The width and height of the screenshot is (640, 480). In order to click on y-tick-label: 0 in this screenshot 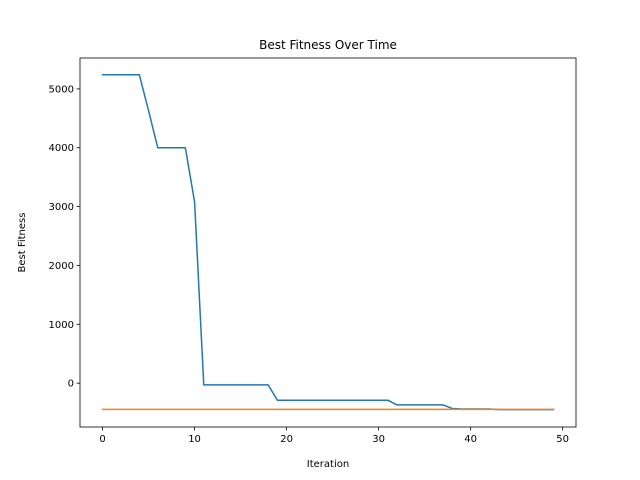, I will do `click(71, 384)`.